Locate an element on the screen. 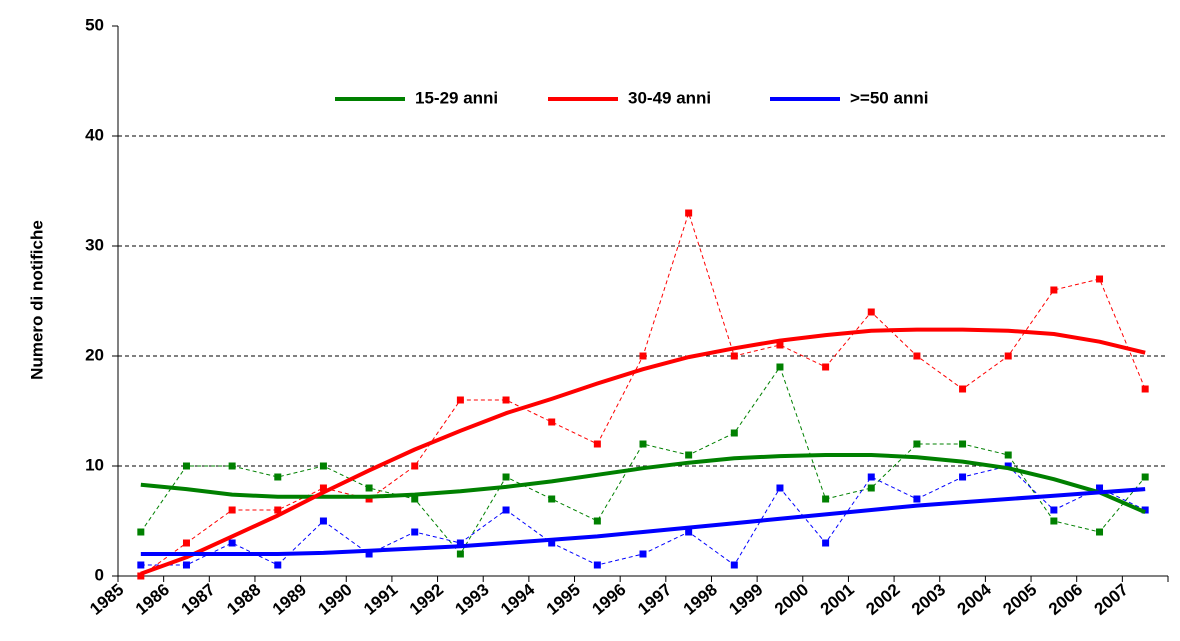 Image resolution: width=1180 pixels, height=641 pixels. x-tick-label: 1989 is located at coordinates (289, 599).